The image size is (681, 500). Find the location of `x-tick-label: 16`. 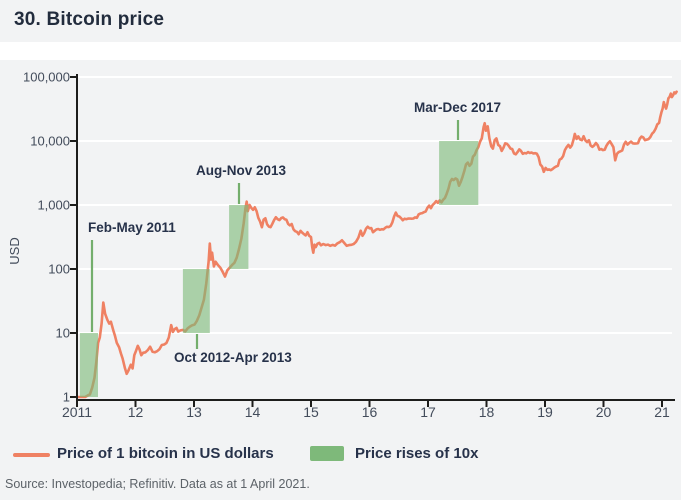

x-tick-label: 16 is located at coordinates (369, 412).